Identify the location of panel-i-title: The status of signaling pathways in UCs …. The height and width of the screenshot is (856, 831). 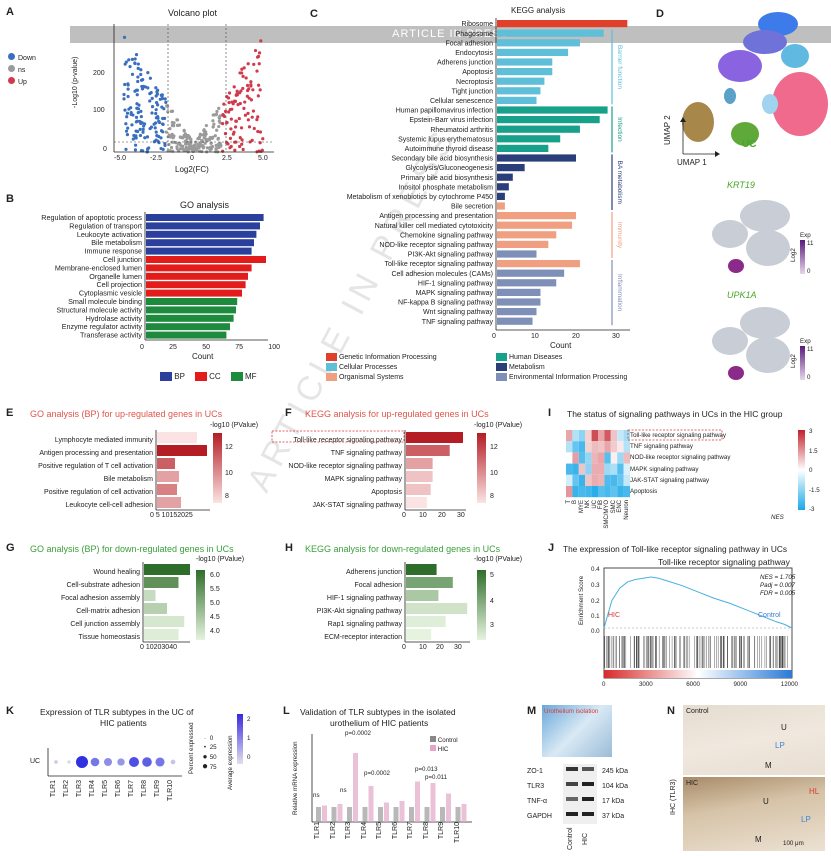
(675, 414).